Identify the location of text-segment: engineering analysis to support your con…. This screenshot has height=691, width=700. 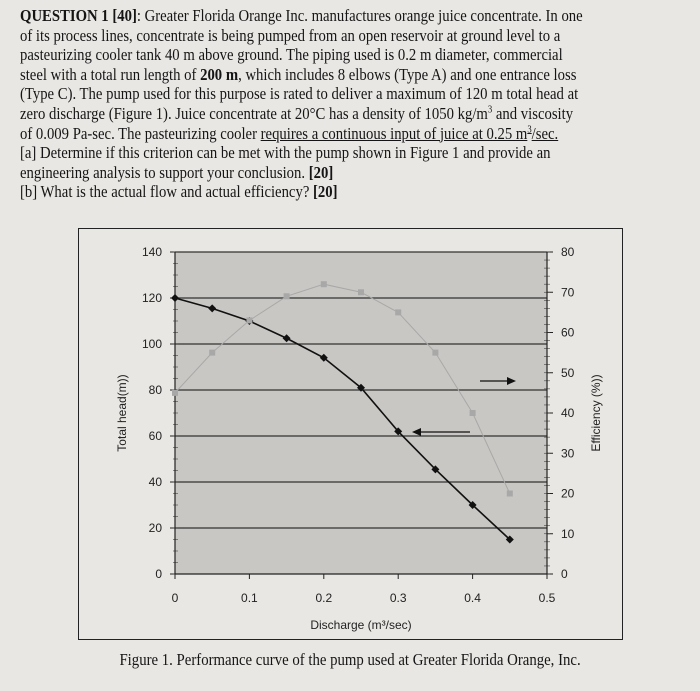
(164, 172).